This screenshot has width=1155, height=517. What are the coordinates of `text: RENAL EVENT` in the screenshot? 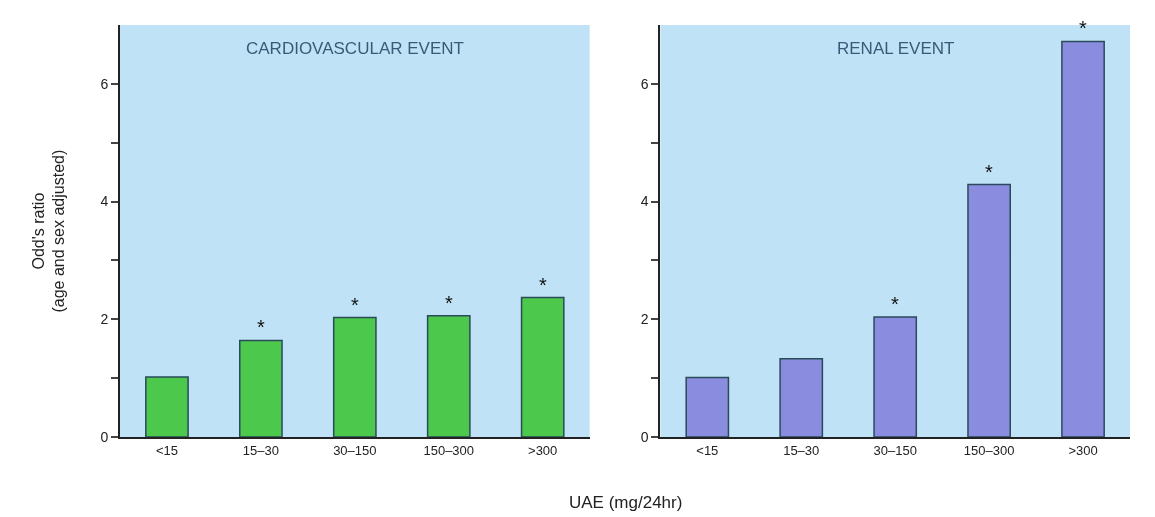 It's located at (896, 48).